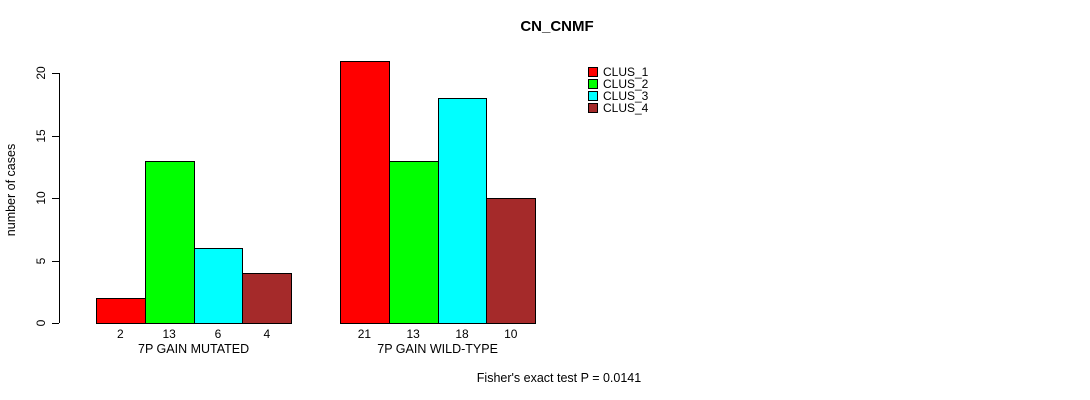 The height and width of the screenshot is (400, 1090). Describe the element at coordinates (364, 334) in the screenshot. I see `bar-value-label: 21` at that location.